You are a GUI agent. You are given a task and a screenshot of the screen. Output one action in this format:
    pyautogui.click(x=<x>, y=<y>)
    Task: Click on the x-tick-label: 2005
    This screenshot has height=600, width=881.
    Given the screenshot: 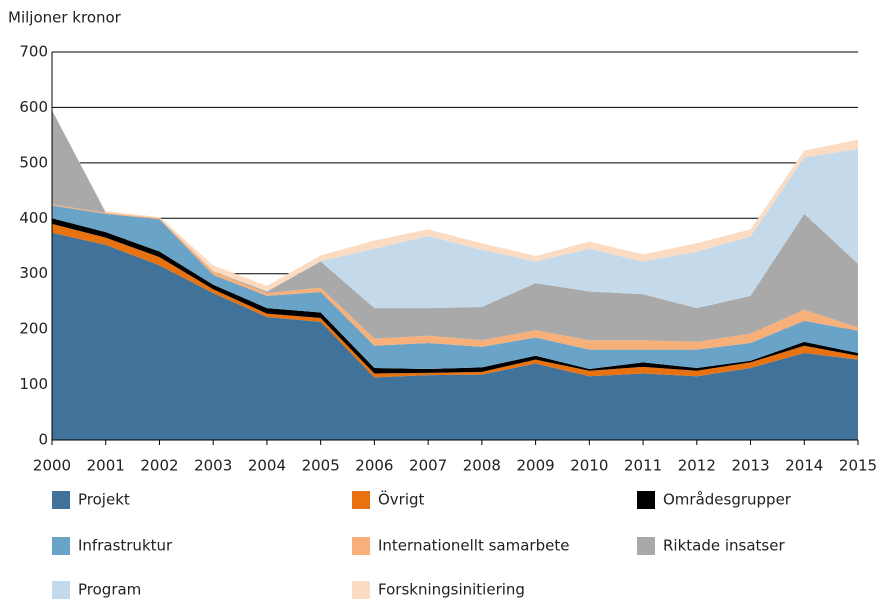 What is the action you would take?
    pyautogui.click(x=321, y=466)
    